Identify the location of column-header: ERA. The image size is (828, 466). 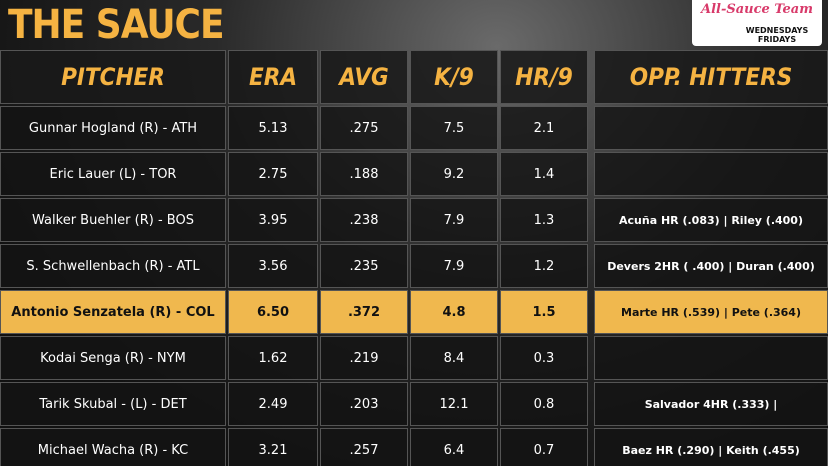
(273, 77).